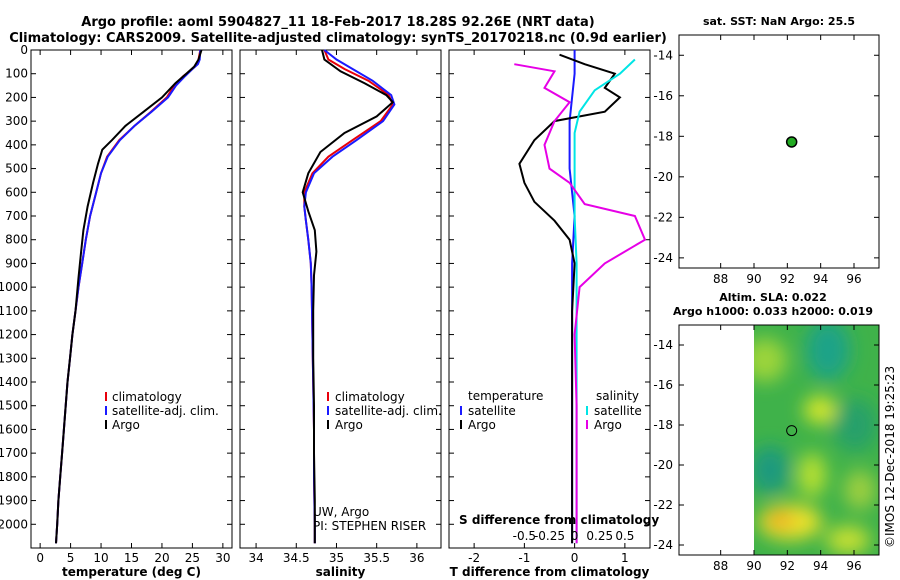 The image size is (900, 580). What do you see at coordinates (14, 358) in the screenshot?
I see `y-tick-label: 1300` at bounding box center [14, 358].